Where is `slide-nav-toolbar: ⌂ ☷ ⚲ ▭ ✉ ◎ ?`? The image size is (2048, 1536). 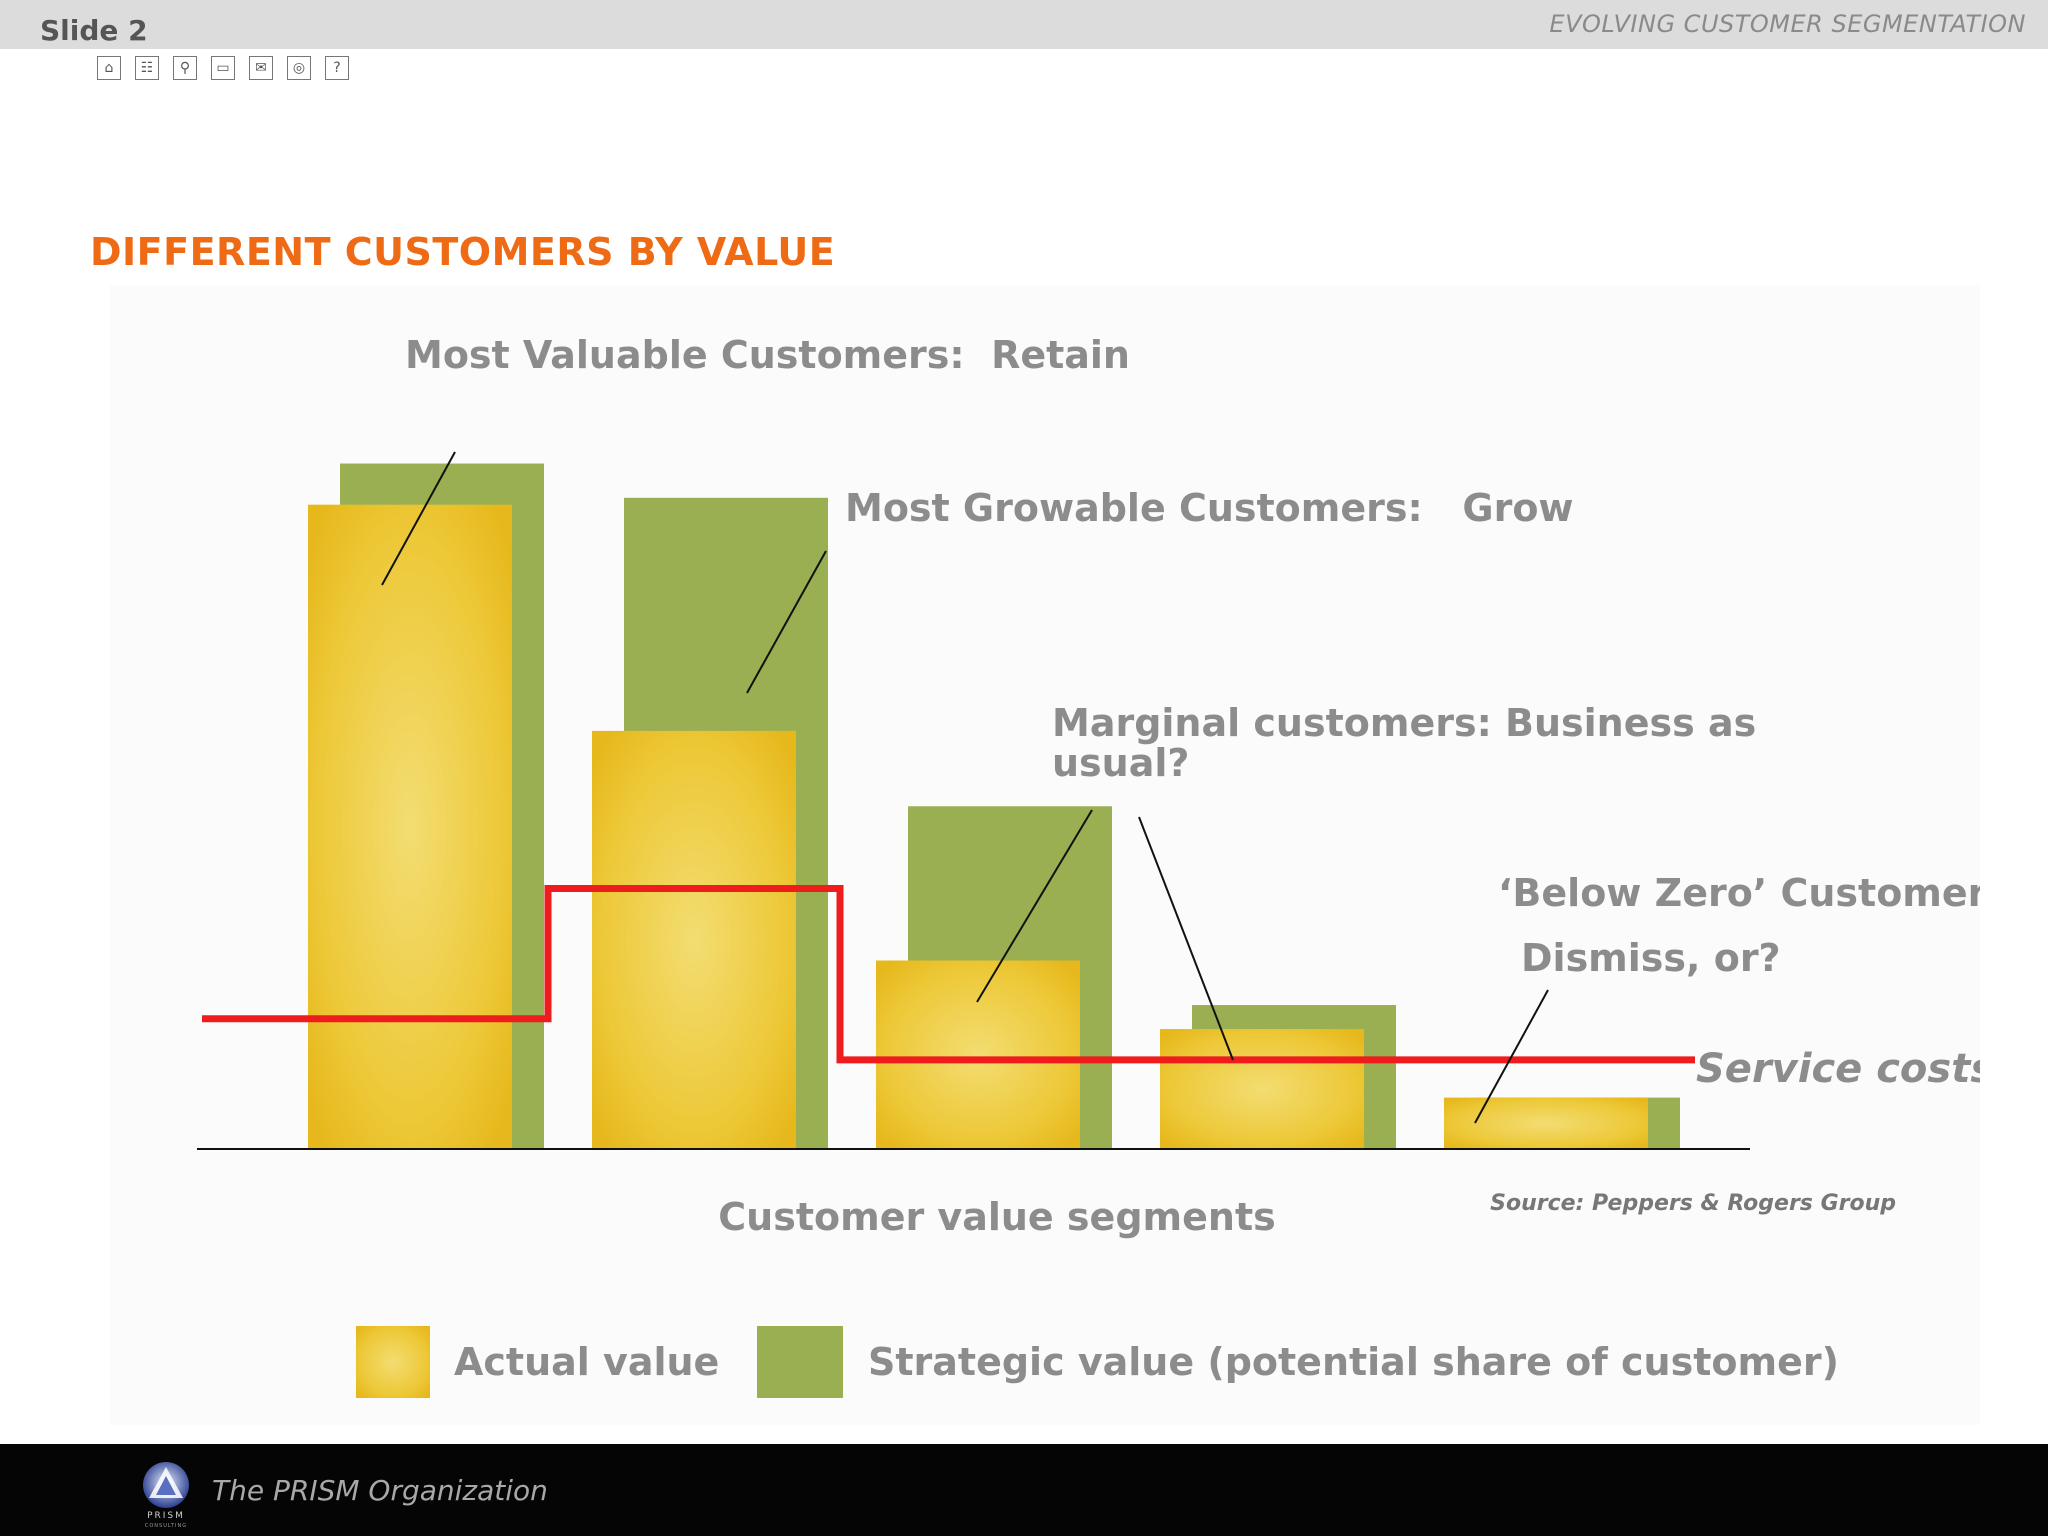 slide-nav-toolbar: ⌂ ☷ ⚲ ▭ ✉ ◎ ? is located at coordinates (223, 68).